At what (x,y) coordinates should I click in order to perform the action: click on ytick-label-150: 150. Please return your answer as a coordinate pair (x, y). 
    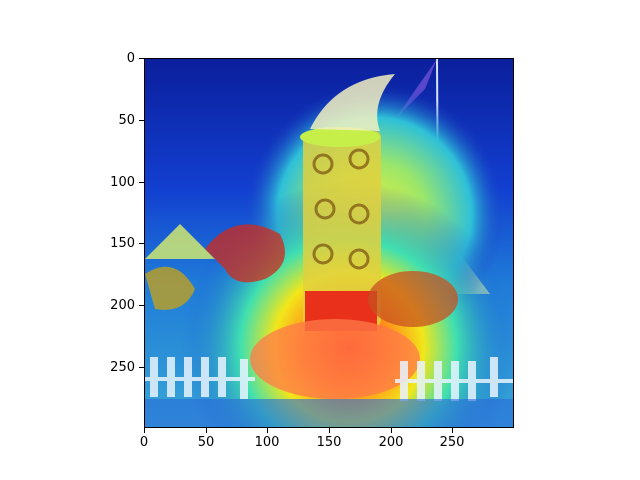
    Looking at the image, I should click on (122, 243).